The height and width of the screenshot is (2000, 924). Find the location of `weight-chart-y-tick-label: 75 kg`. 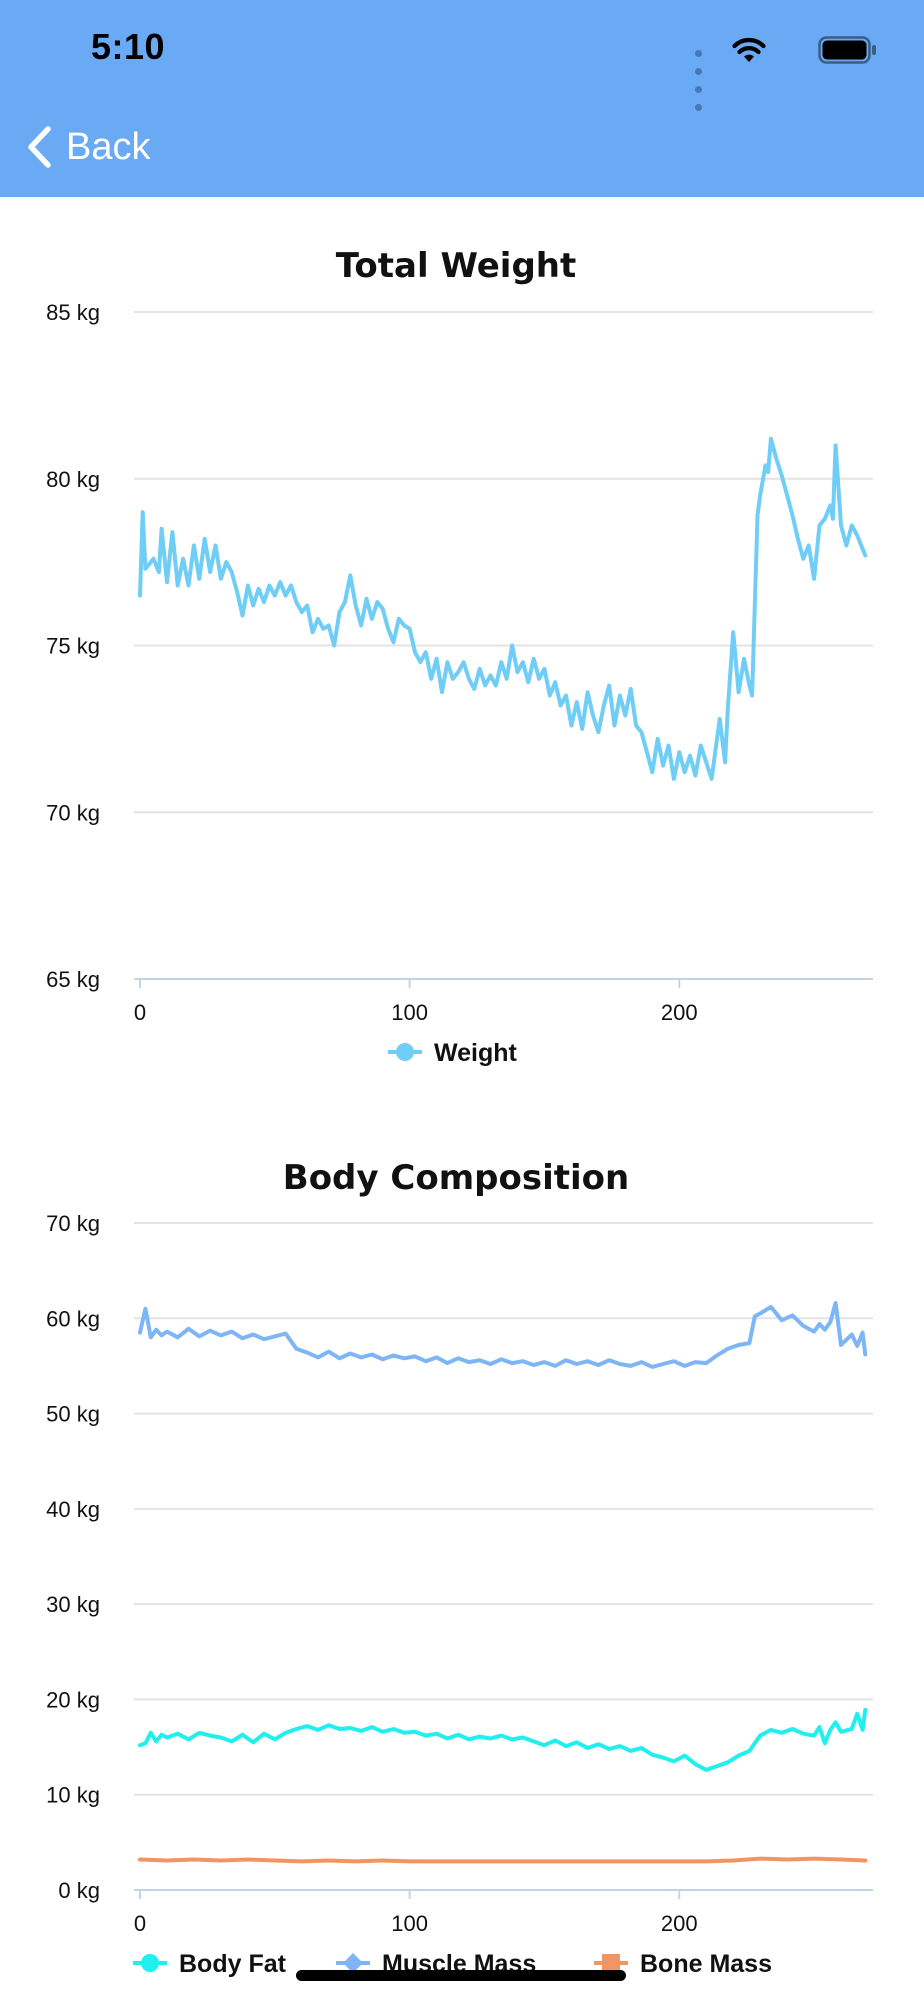

weight-chart-y-tick-label: 75 kg is located at coordinates (73, 646).